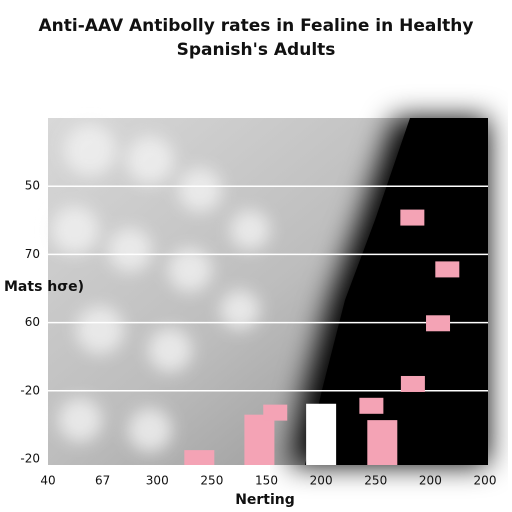 The image size is (512, 512). Describe the element at coordinates (256, 50) in the screenshot. I see `chart-subtitle: Spanish's Adults` at that location.